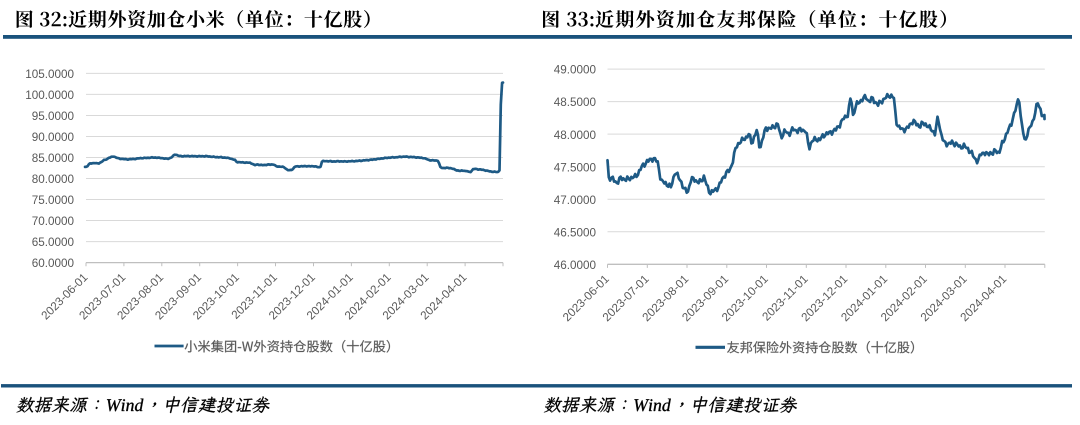  What do you see at coordinates (53, 158) in the screenshot?
I see `svg-text: 85.0000` at bounding box center [53, 158].